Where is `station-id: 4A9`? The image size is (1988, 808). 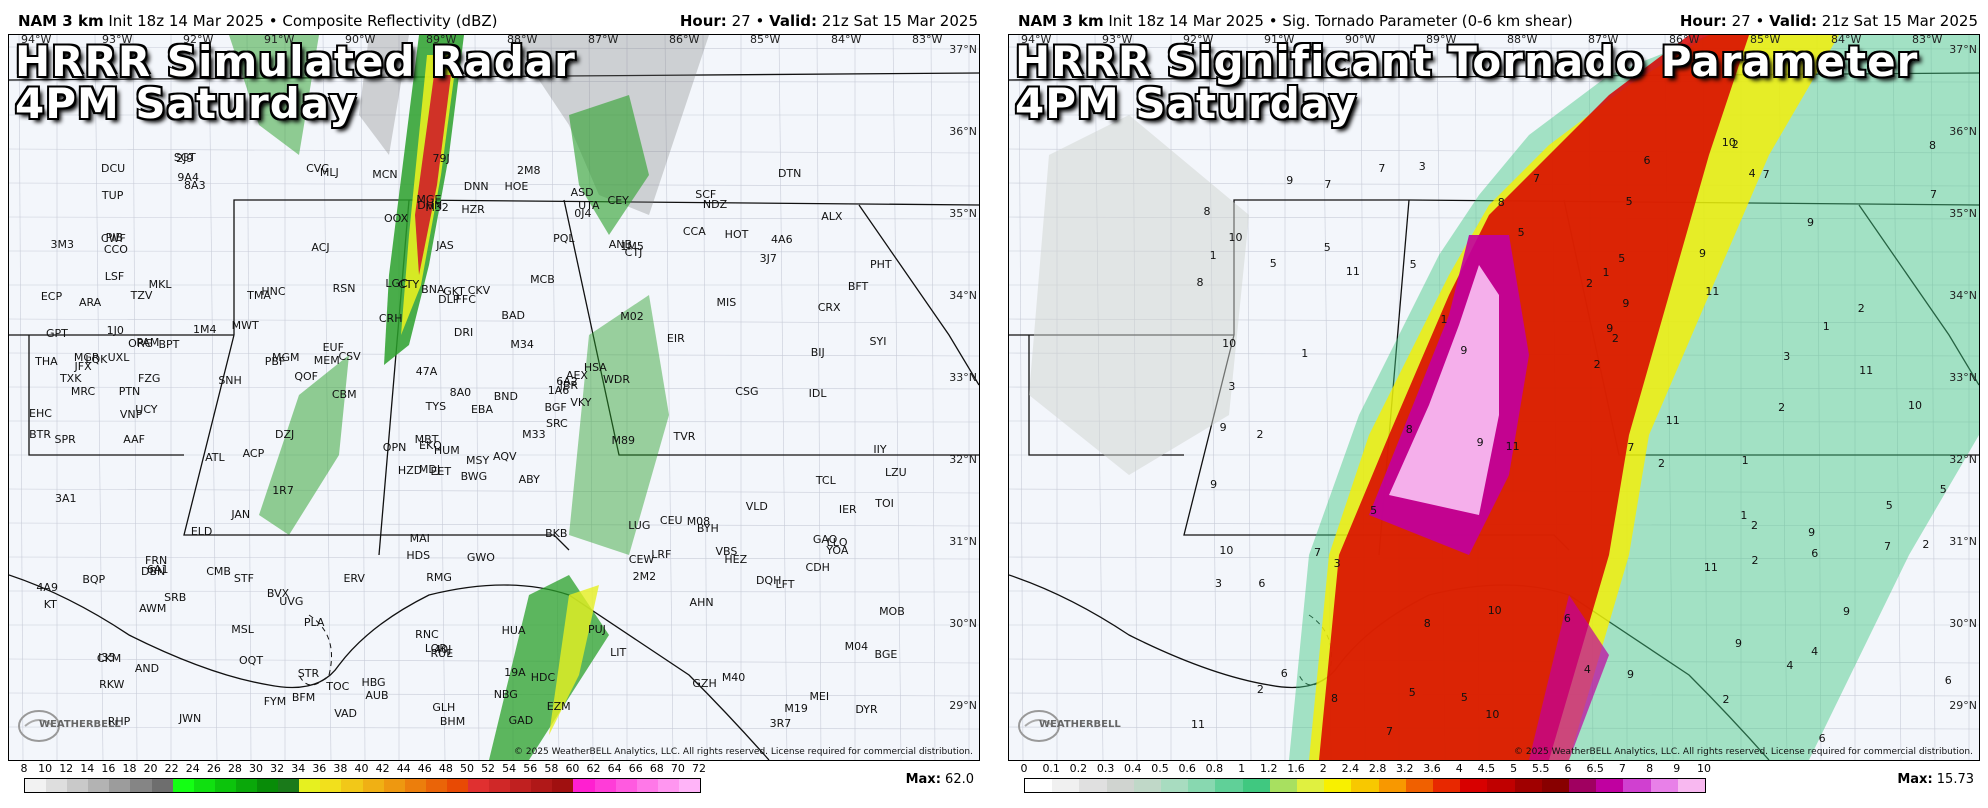 station-id: 4A9 is located at coordinates (47, 588).